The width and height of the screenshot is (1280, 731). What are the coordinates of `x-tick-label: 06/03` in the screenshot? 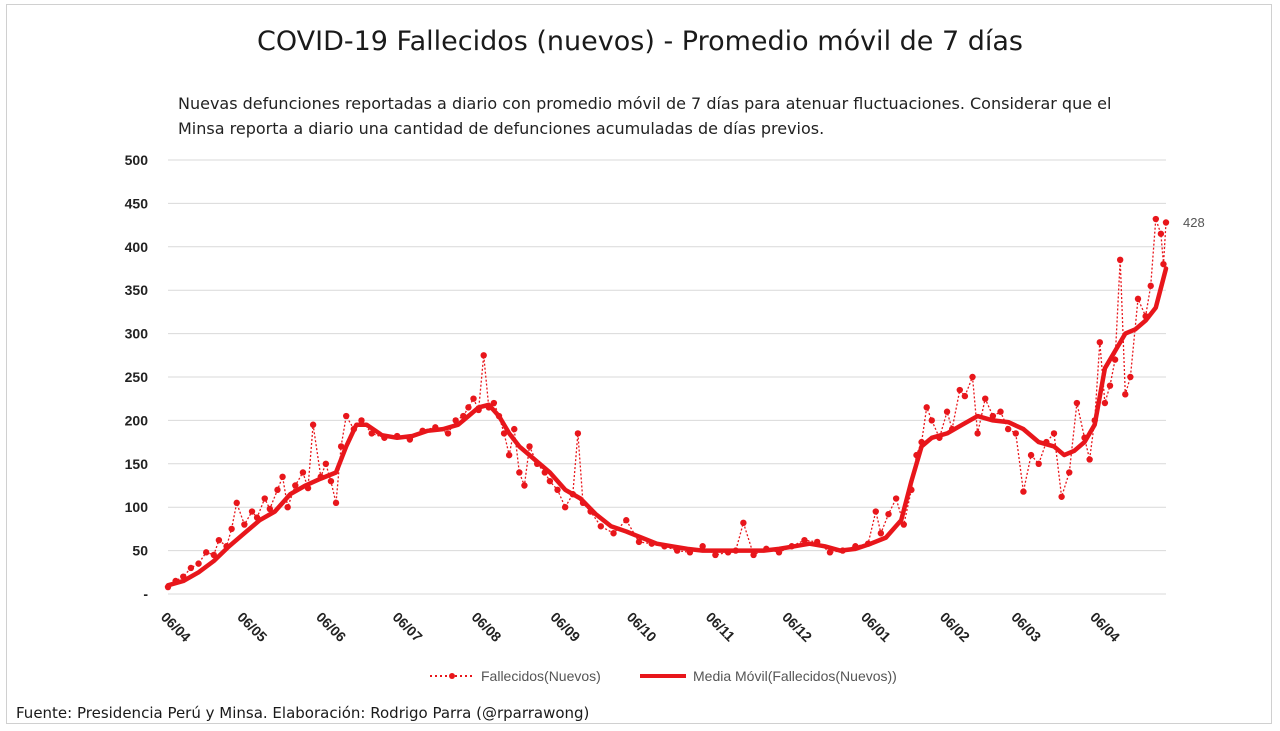 It's located at (1026, 627).